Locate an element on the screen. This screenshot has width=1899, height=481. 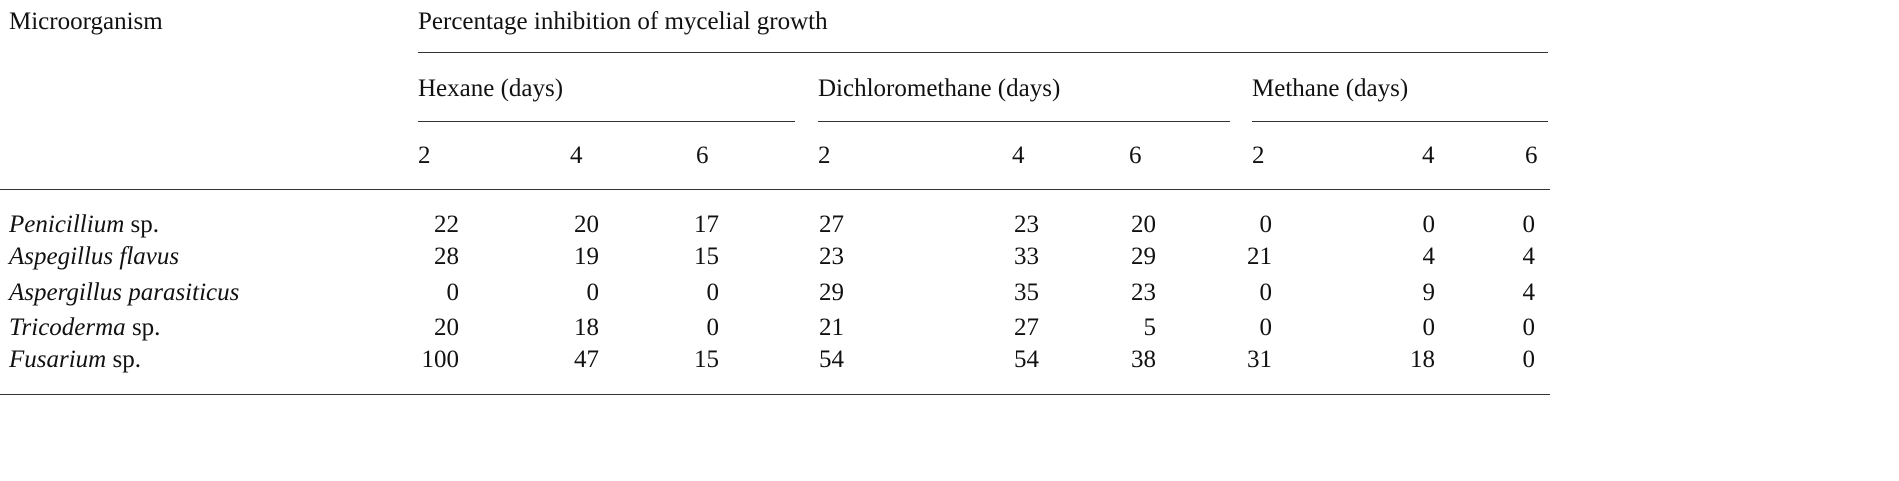
organism-genus: Penicillium is located at coordinates (67, 224).